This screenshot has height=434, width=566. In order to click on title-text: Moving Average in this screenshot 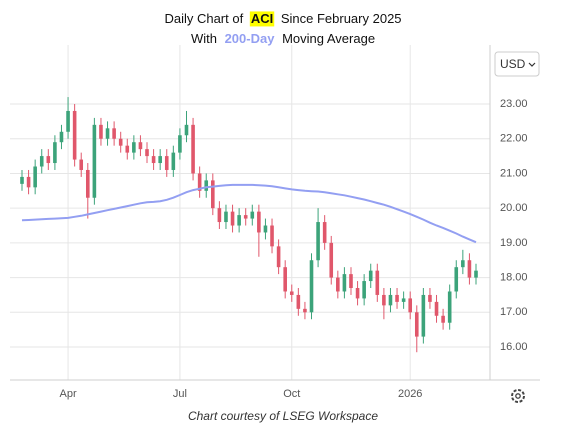, I will do `click(328, 38)`.